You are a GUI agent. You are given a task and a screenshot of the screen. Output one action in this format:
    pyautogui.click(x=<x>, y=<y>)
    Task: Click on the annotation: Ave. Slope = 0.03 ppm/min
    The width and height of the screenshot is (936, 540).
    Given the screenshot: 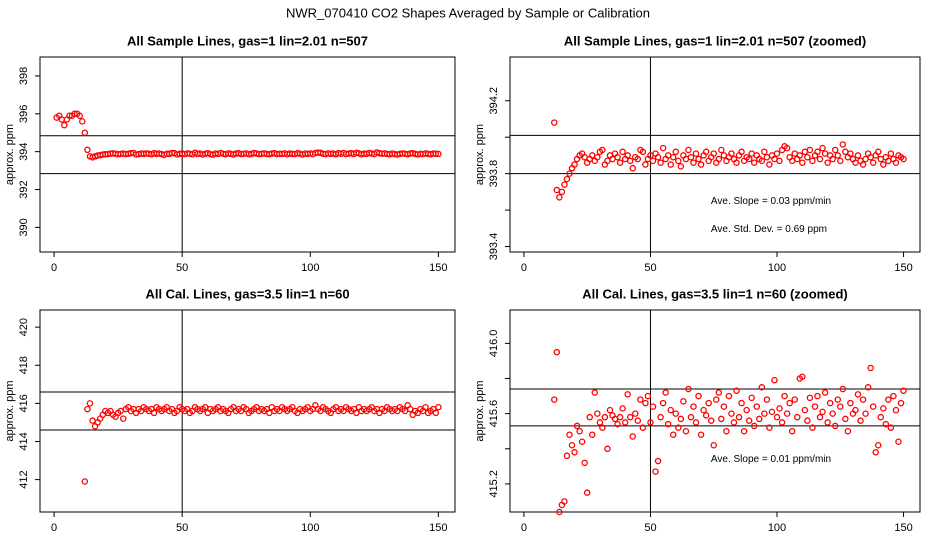 What is the action you would take?
    pyautogui.click(x=771, y=201)
    